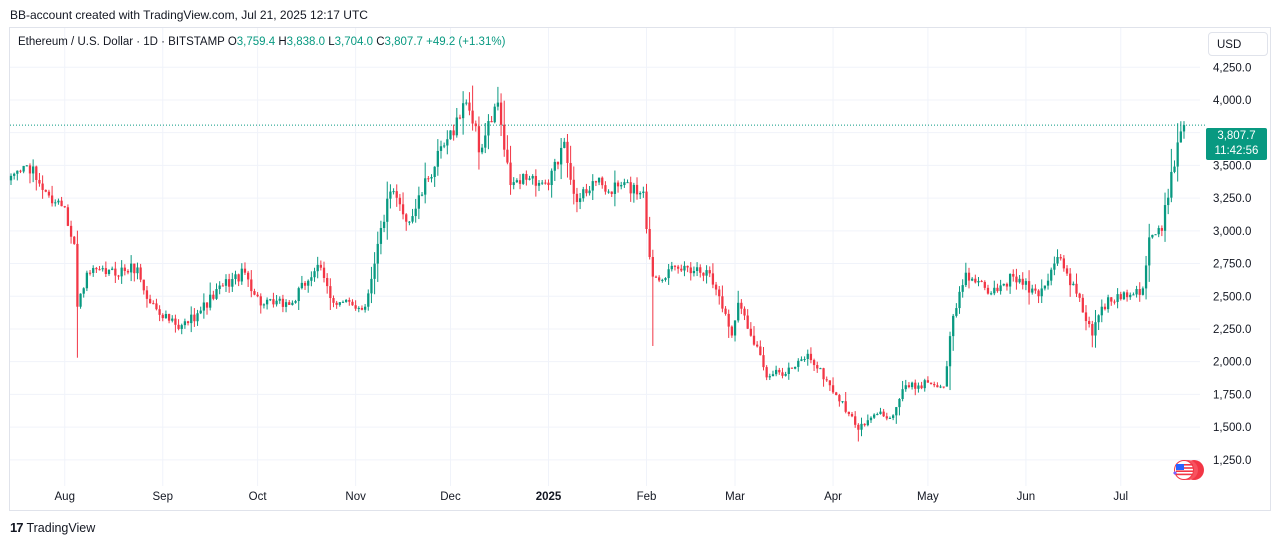 This screenshot has width=1281, height=546. Describe the element at coordinates (450, 497) in the screenshot. I see `time-tick-label: Dec` at that location.